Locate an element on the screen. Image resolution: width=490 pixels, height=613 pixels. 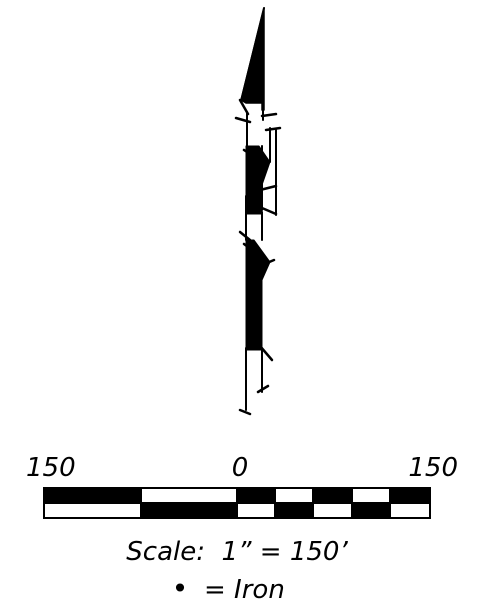
scale-caption: Scale: 1” = 150’ is located at coordinates (237, 552).